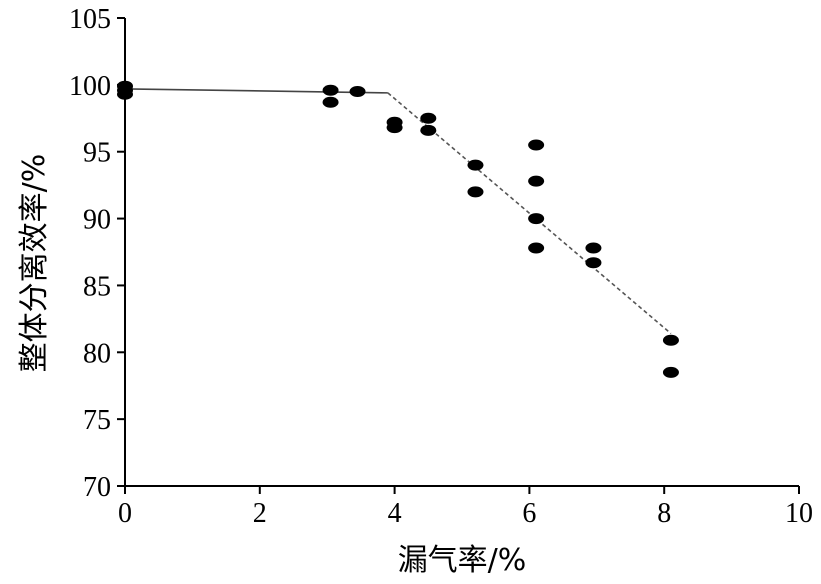 This screenshot has height=584, width=821. What do you see at coordinates (395, 513) in the screenshot?
I see `x-tick-label: 4` at bounding box center [395, 513].